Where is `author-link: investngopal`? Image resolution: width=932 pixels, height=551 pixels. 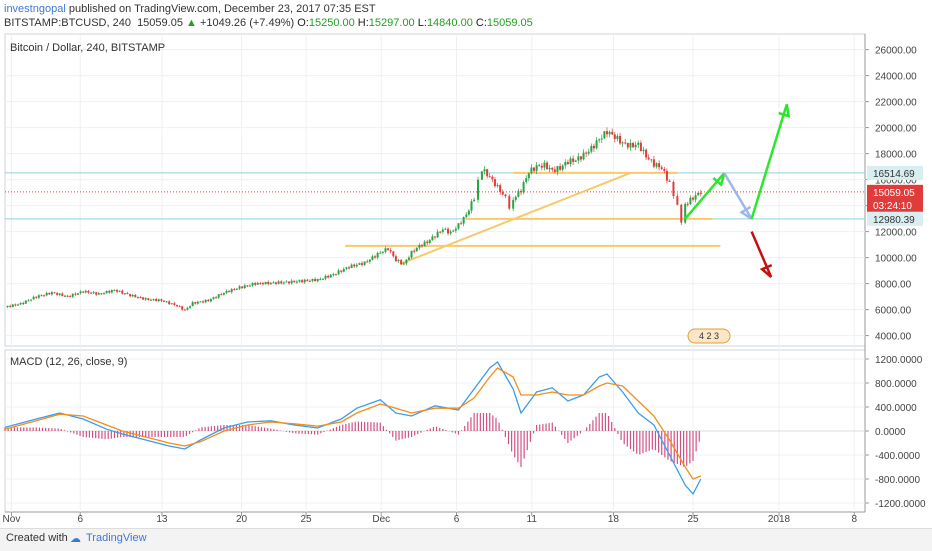 author-link: investngopal is located at coordinates (35, 9).